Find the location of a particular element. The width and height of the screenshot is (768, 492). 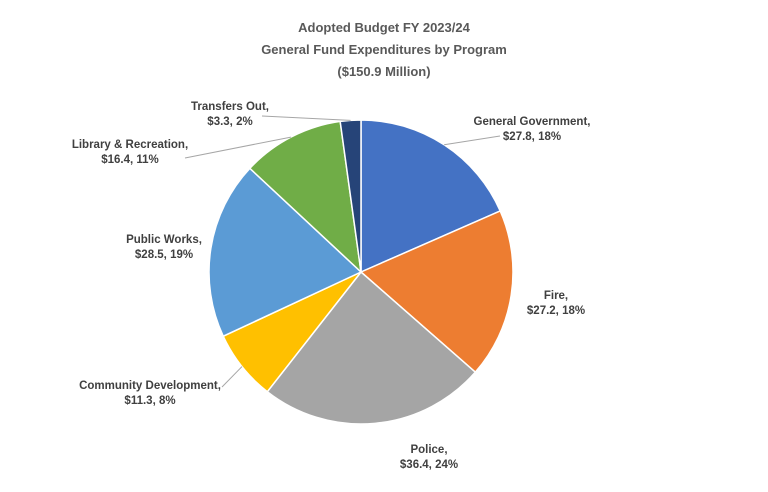

slice-label-value: $27.2, 18% is located at coordinates (556, 311).